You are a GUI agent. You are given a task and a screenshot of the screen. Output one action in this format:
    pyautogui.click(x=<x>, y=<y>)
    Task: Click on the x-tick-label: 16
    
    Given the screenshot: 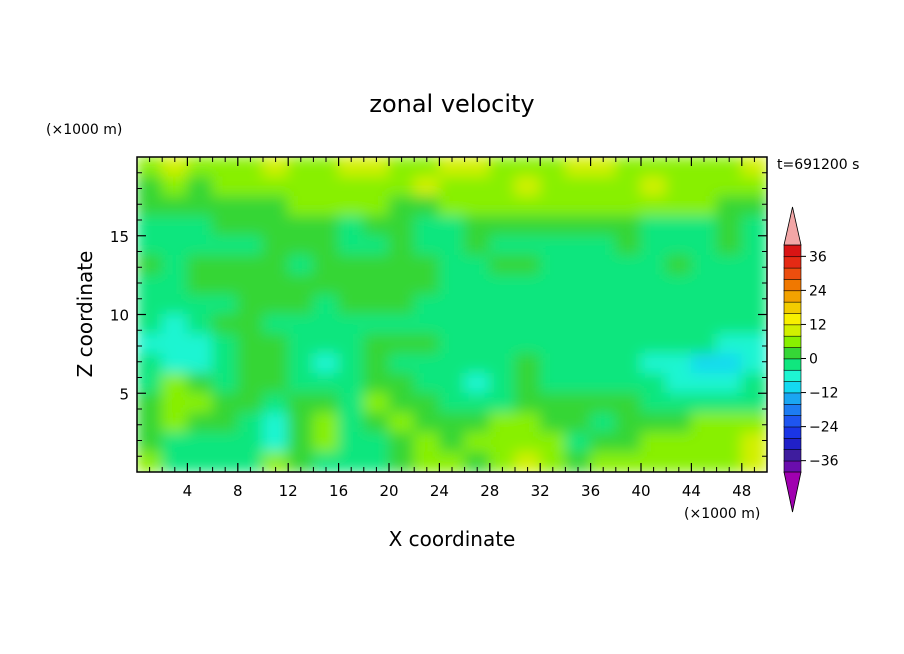 What is the action you would take?
    pyautogui.click(x=338, y=491)
    